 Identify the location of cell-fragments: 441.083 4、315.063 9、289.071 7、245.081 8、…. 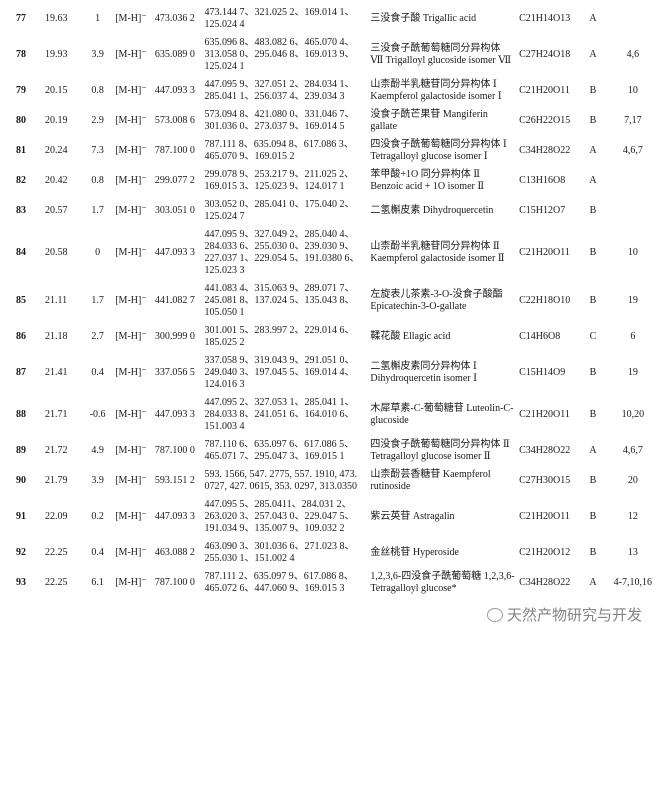
(279, 300).